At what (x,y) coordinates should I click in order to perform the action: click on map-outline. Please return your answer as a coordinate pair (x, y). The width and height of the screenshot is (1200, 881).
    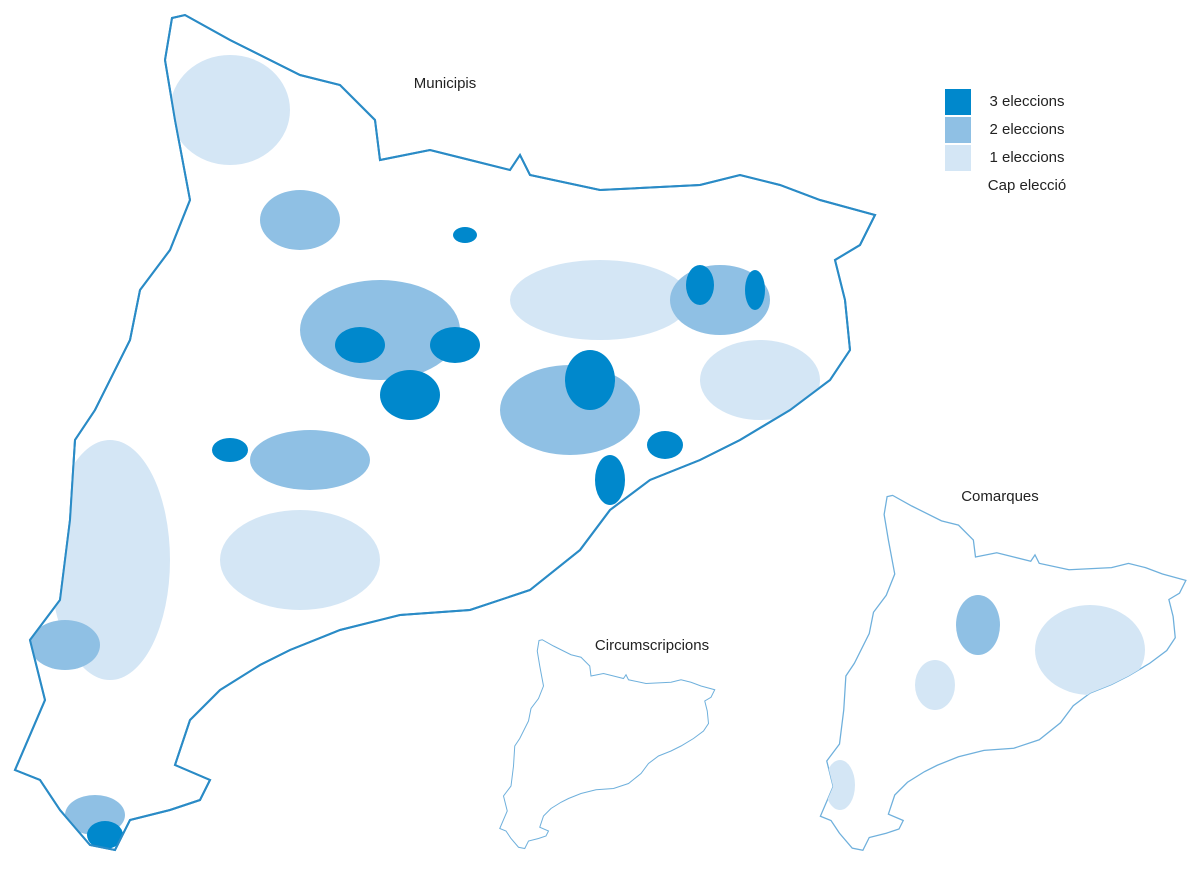
    Looking at the image, I should click on (607, 744).